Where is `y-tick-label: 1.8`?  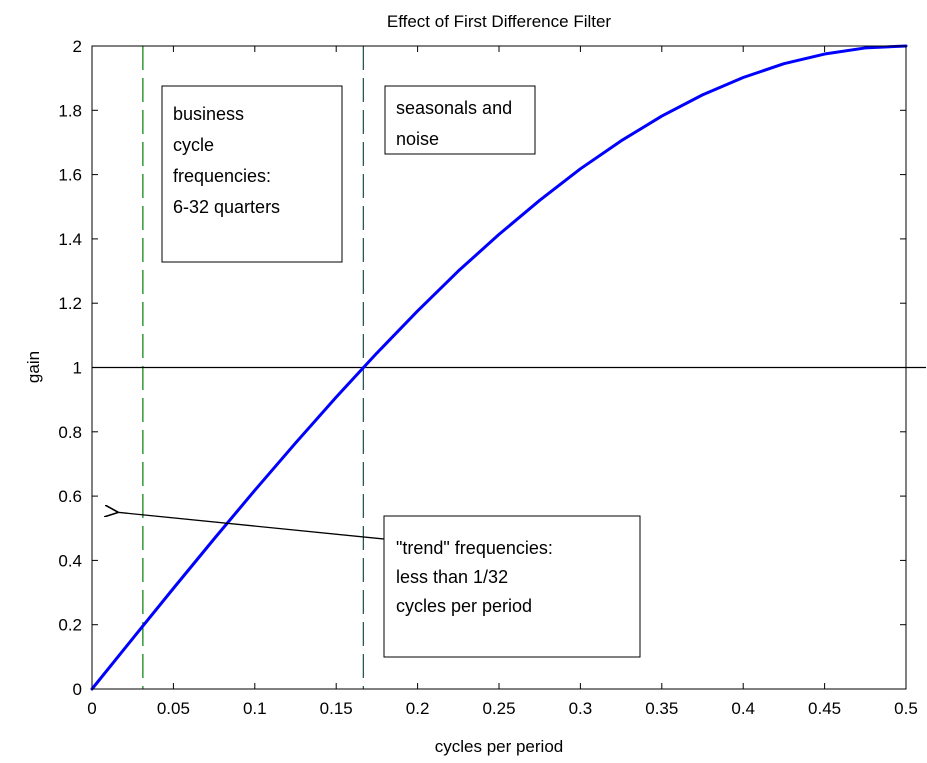
y-tick-label: 1.8 is located at coordinates (70, 110).